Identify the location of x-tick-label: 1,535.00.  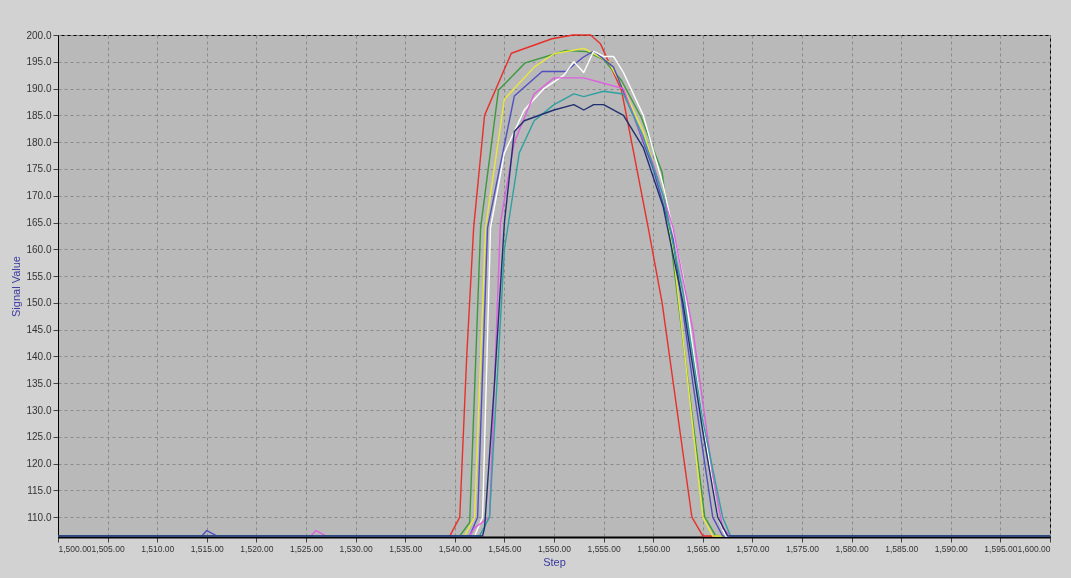
(406, 548).